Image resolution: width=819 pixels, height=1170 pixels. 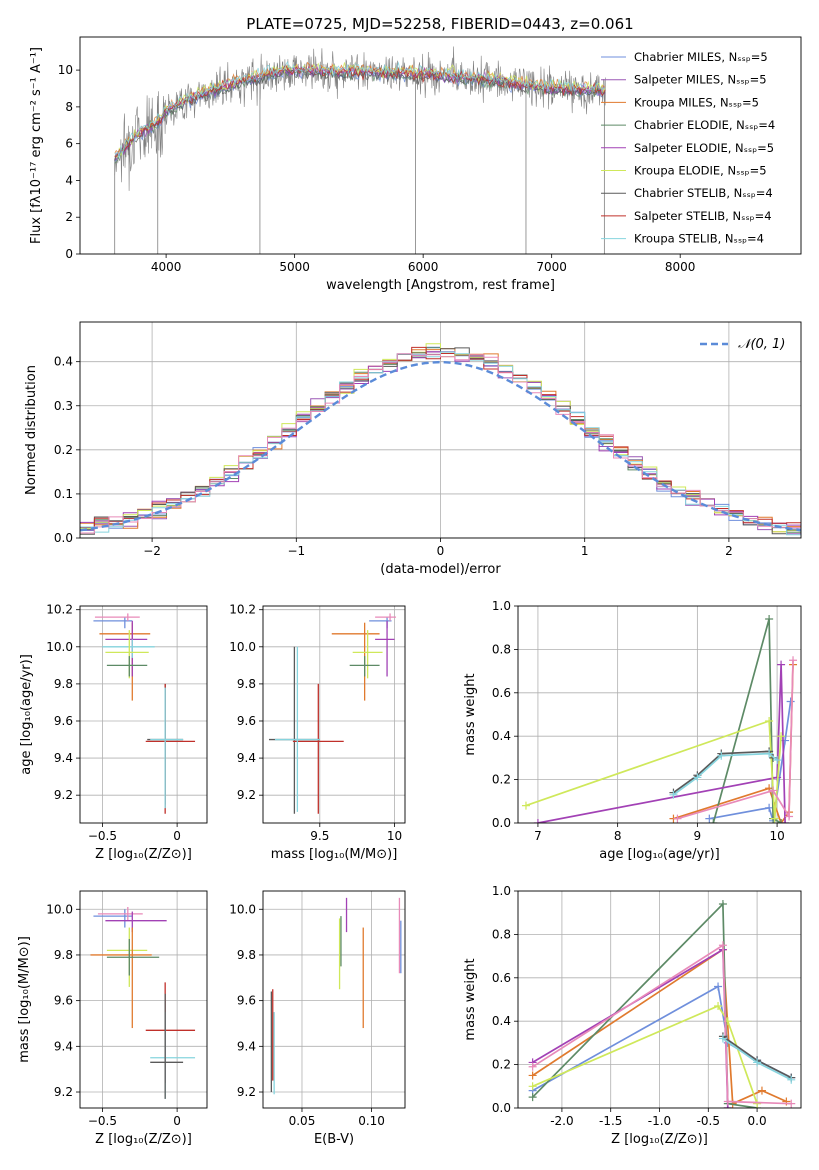 What do you see at coordinates (757, 1121) in the screenshot?
I see `x-tick-label: 0.0` at bounding box center [757, 1121].